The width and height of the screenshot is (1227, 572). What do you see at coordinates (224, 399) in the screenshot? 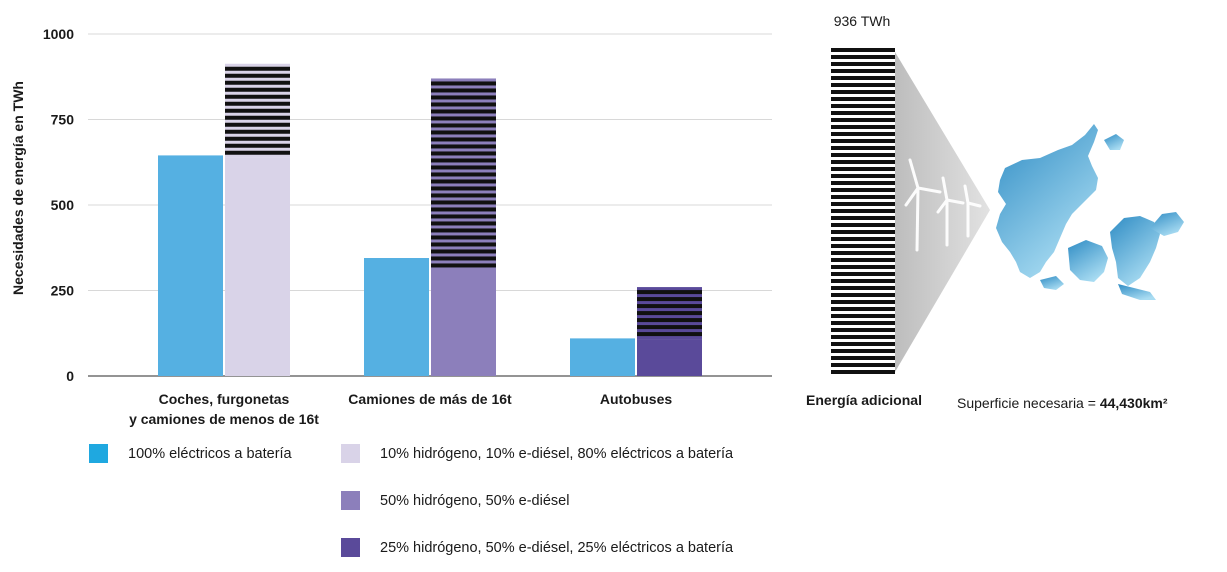
I see `category-label: Coches, furgonetas` at bounding box center [224, 399].